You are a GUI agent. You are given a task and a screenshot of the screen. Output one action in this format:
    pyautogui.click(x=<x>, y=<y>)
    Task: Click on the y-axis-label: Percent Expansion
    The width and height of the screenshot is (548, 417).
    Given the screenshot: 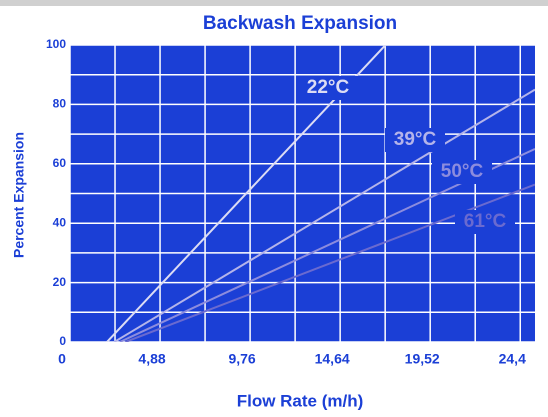 What is the action you would take?
    pyautogui.click(x=19, y=195)
    